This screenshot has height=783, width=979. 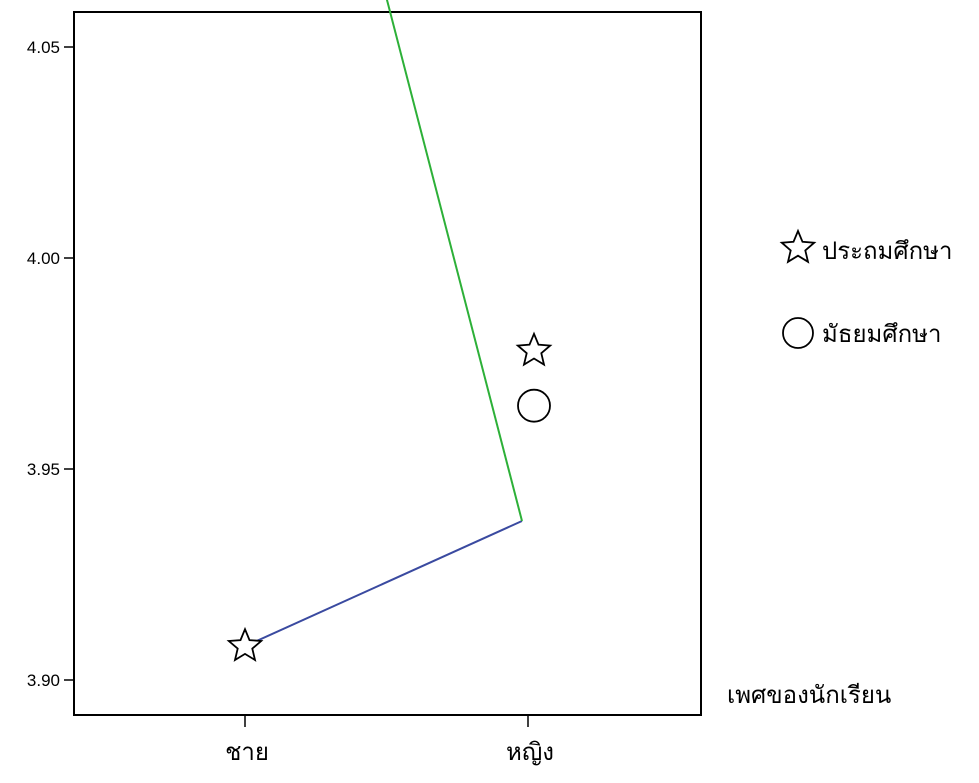 I want to click on y-tick-label-3: 4.05, so click(x=43, y=47).